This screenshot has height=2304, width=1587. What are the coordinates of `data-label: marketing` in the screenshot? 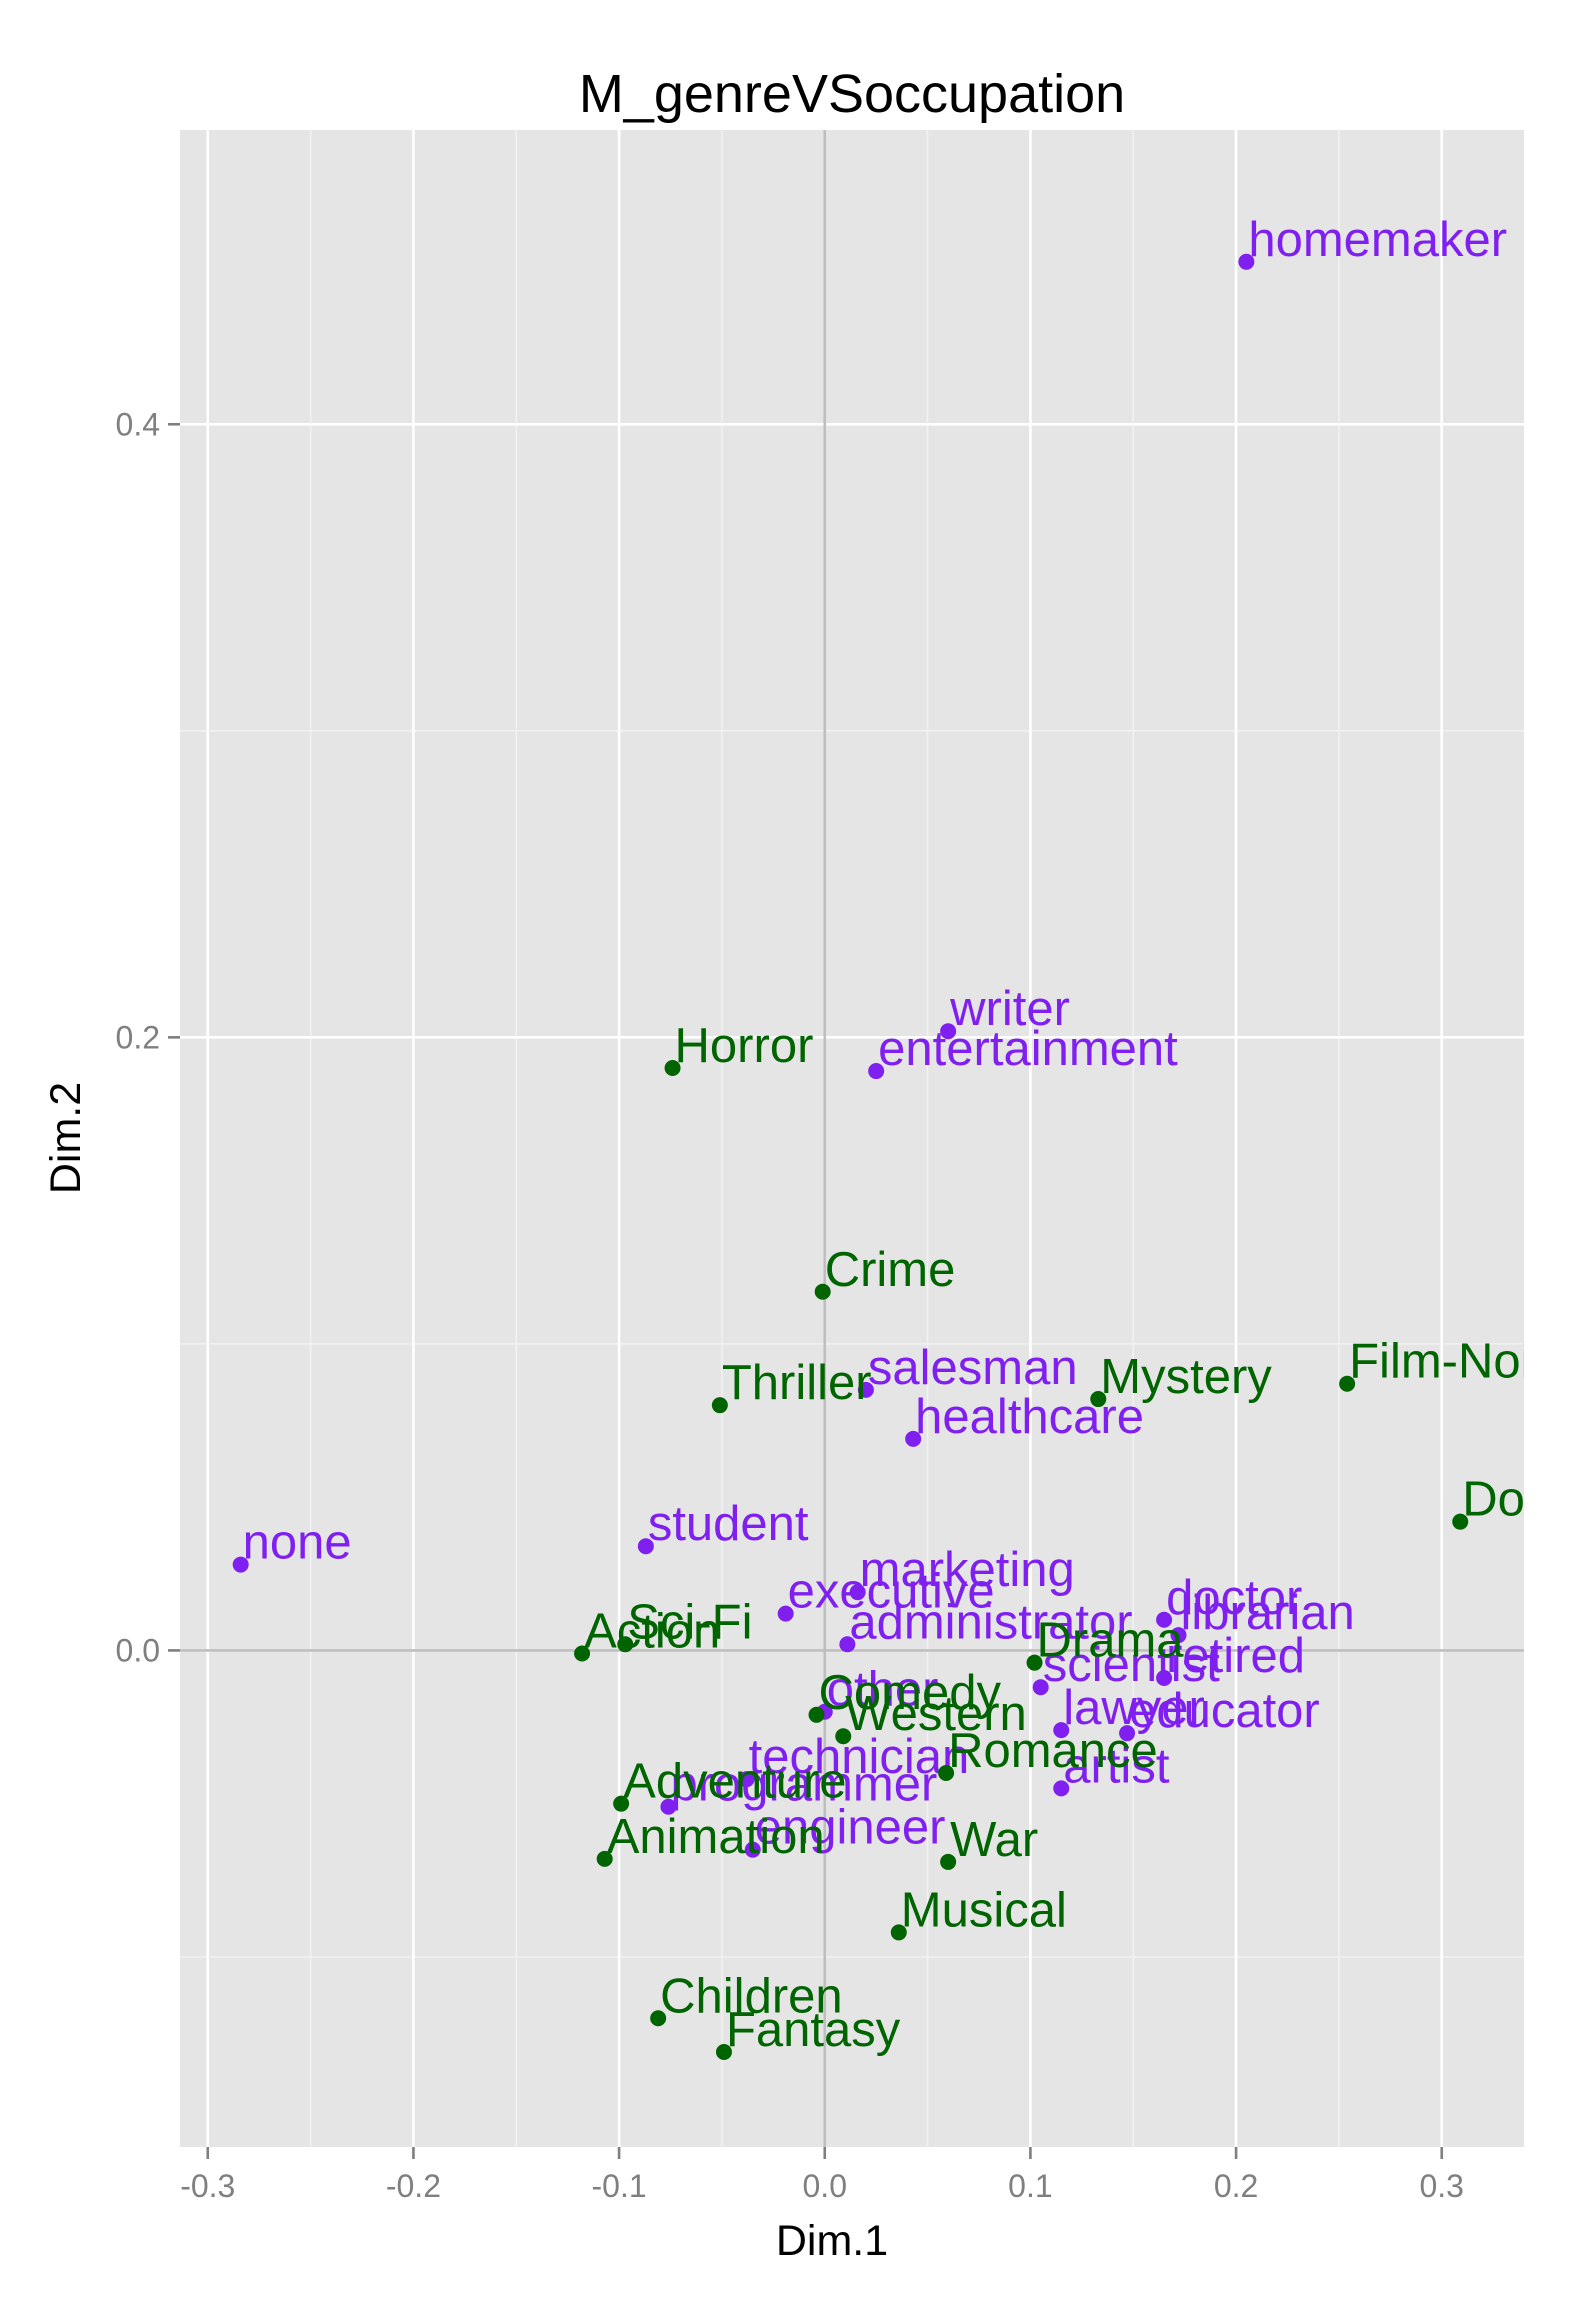 It's located at (967, 1570).